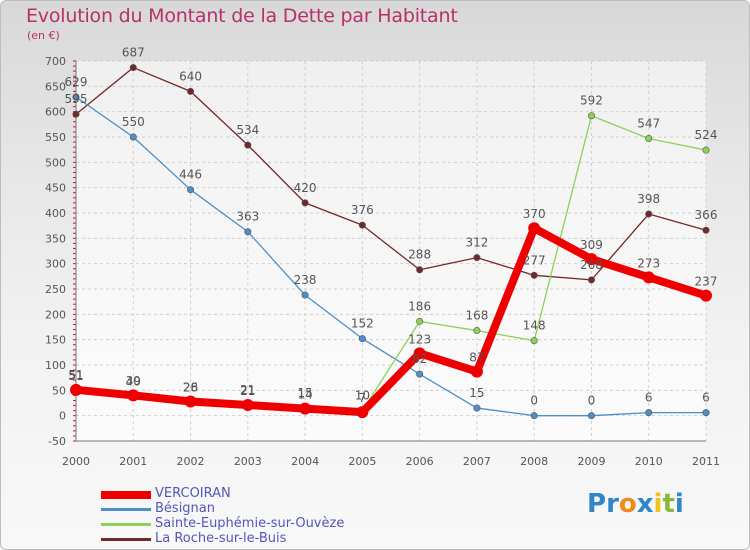  What do you see at coordinates (668, 504) in the screenshot?
I see `logo-letter: t` at bounding box center [668, 504].